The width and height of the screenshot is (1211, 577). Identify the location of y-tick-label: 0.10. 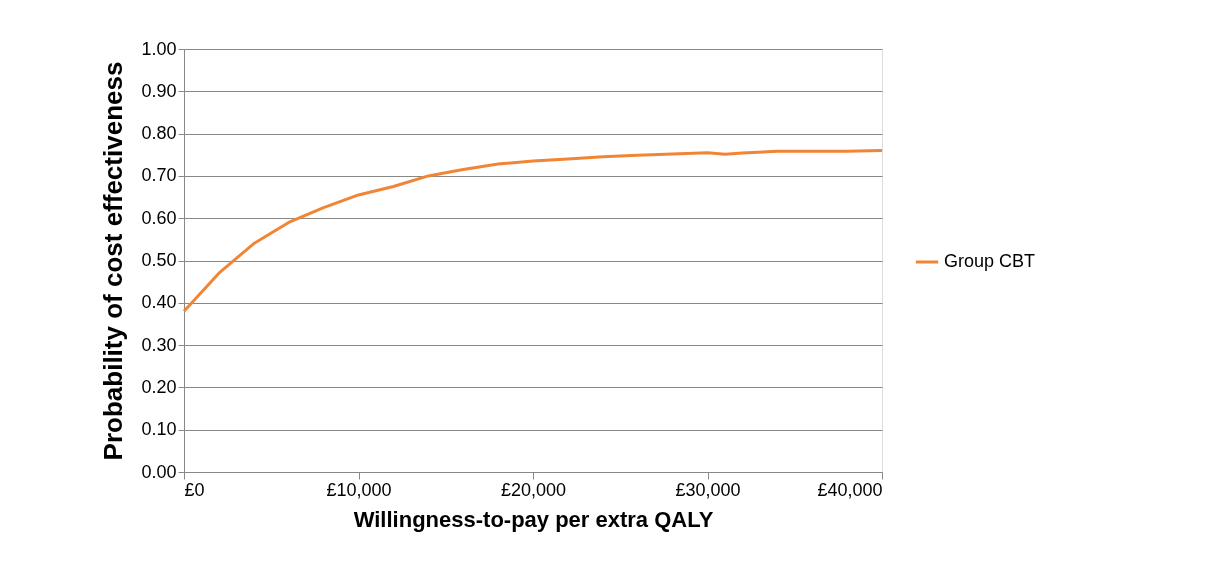
(159, 429).